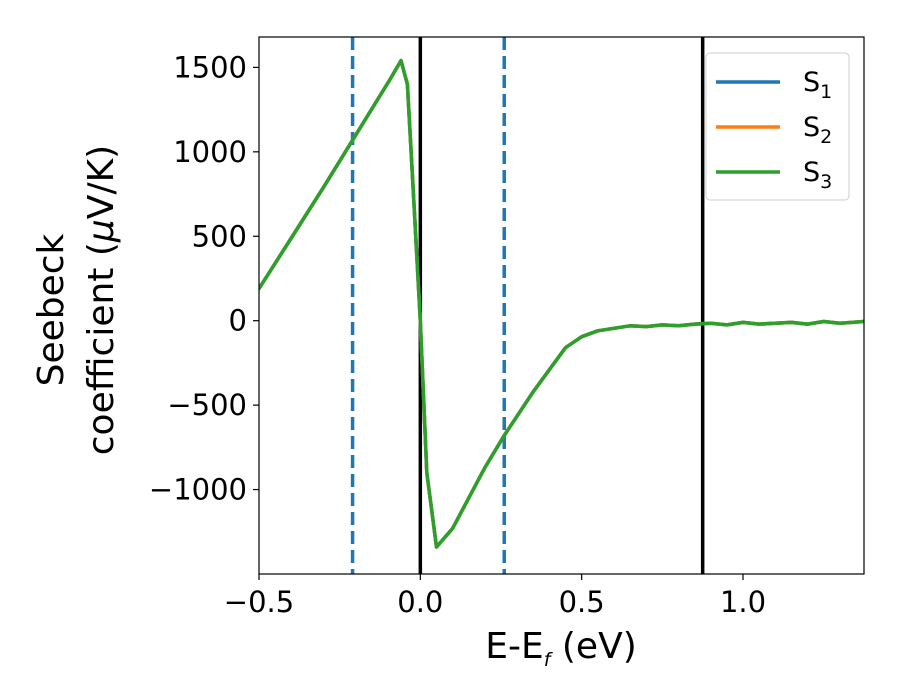  I want to click on y-tick-label: −500, so click(207, 405).